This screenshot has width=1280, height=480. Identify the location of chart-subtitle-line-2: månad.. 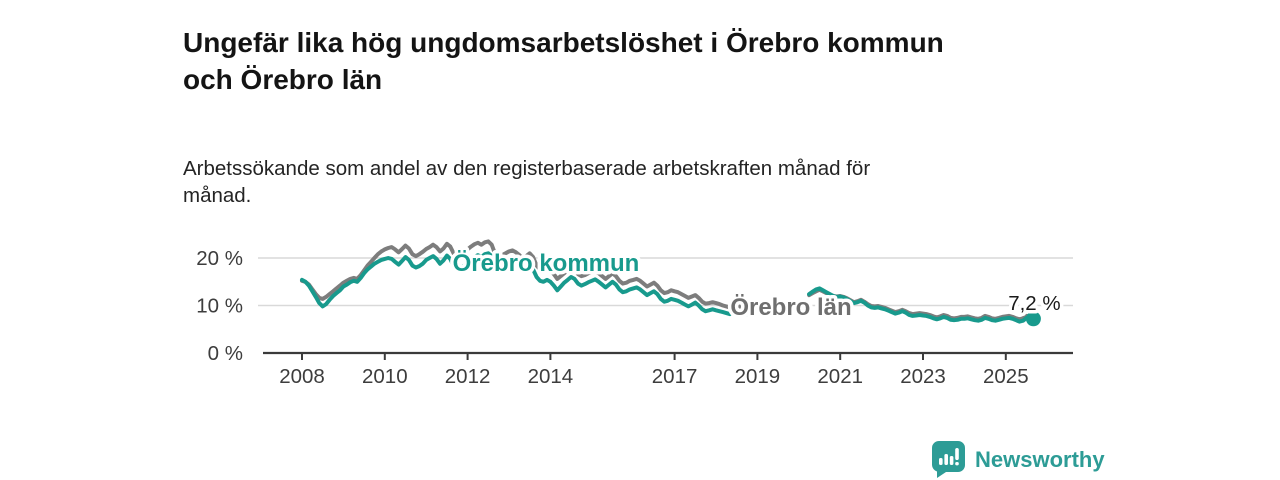
(217, 195).